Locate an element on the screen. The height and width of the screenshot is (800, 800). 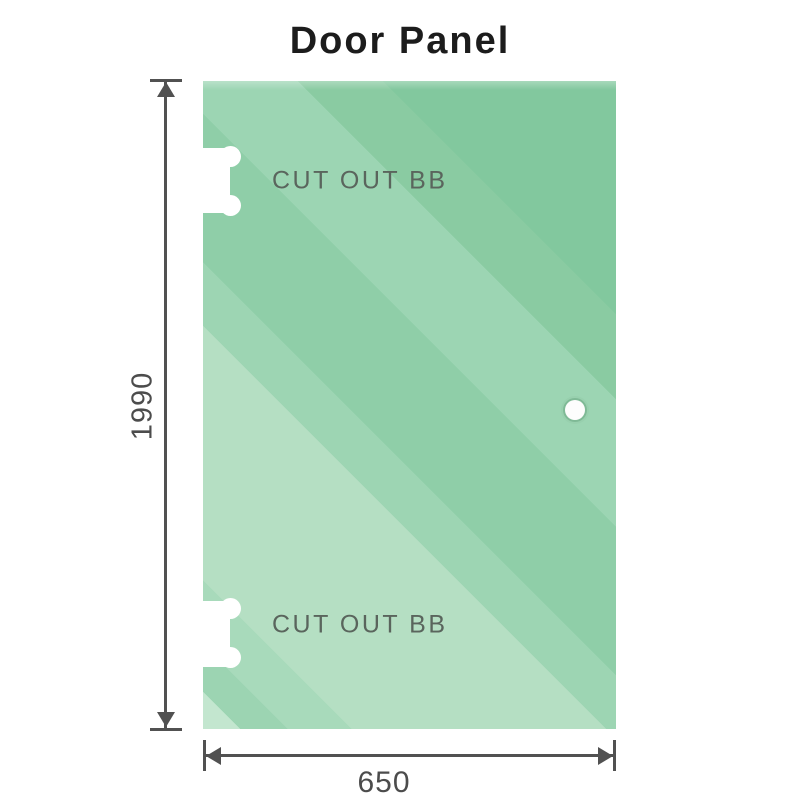
height-dimension-top-tick is located at coordinates (166, 80).